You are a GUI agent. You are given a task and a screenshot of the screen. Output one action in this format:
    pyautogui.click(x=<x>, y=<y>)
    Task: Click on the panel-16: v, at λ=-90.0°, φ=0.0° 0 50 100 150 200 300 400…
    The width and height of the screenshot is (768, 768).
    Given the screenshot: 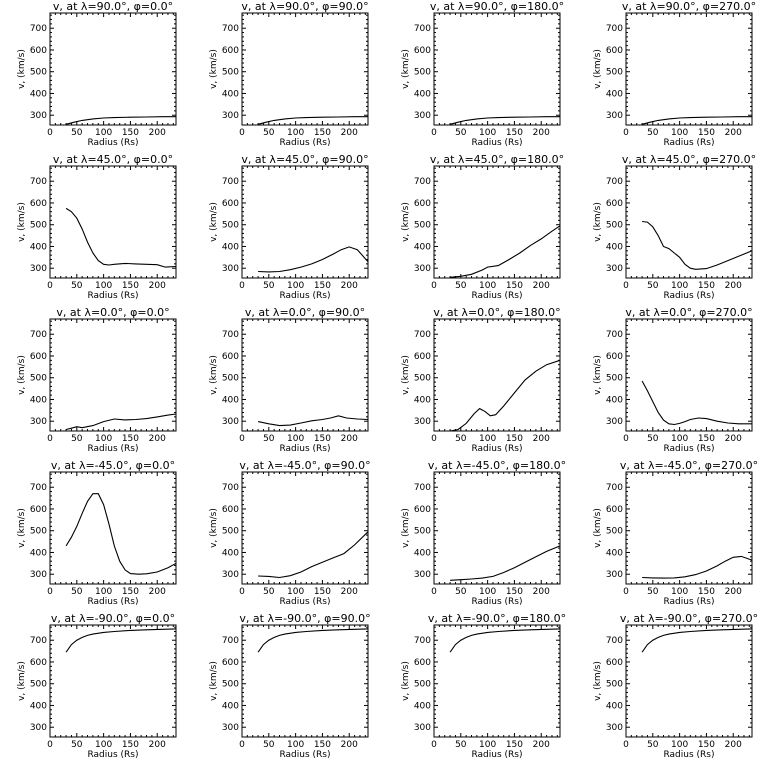 What is the action you would take?
    pyautogui.click(x=97, y=686)
    